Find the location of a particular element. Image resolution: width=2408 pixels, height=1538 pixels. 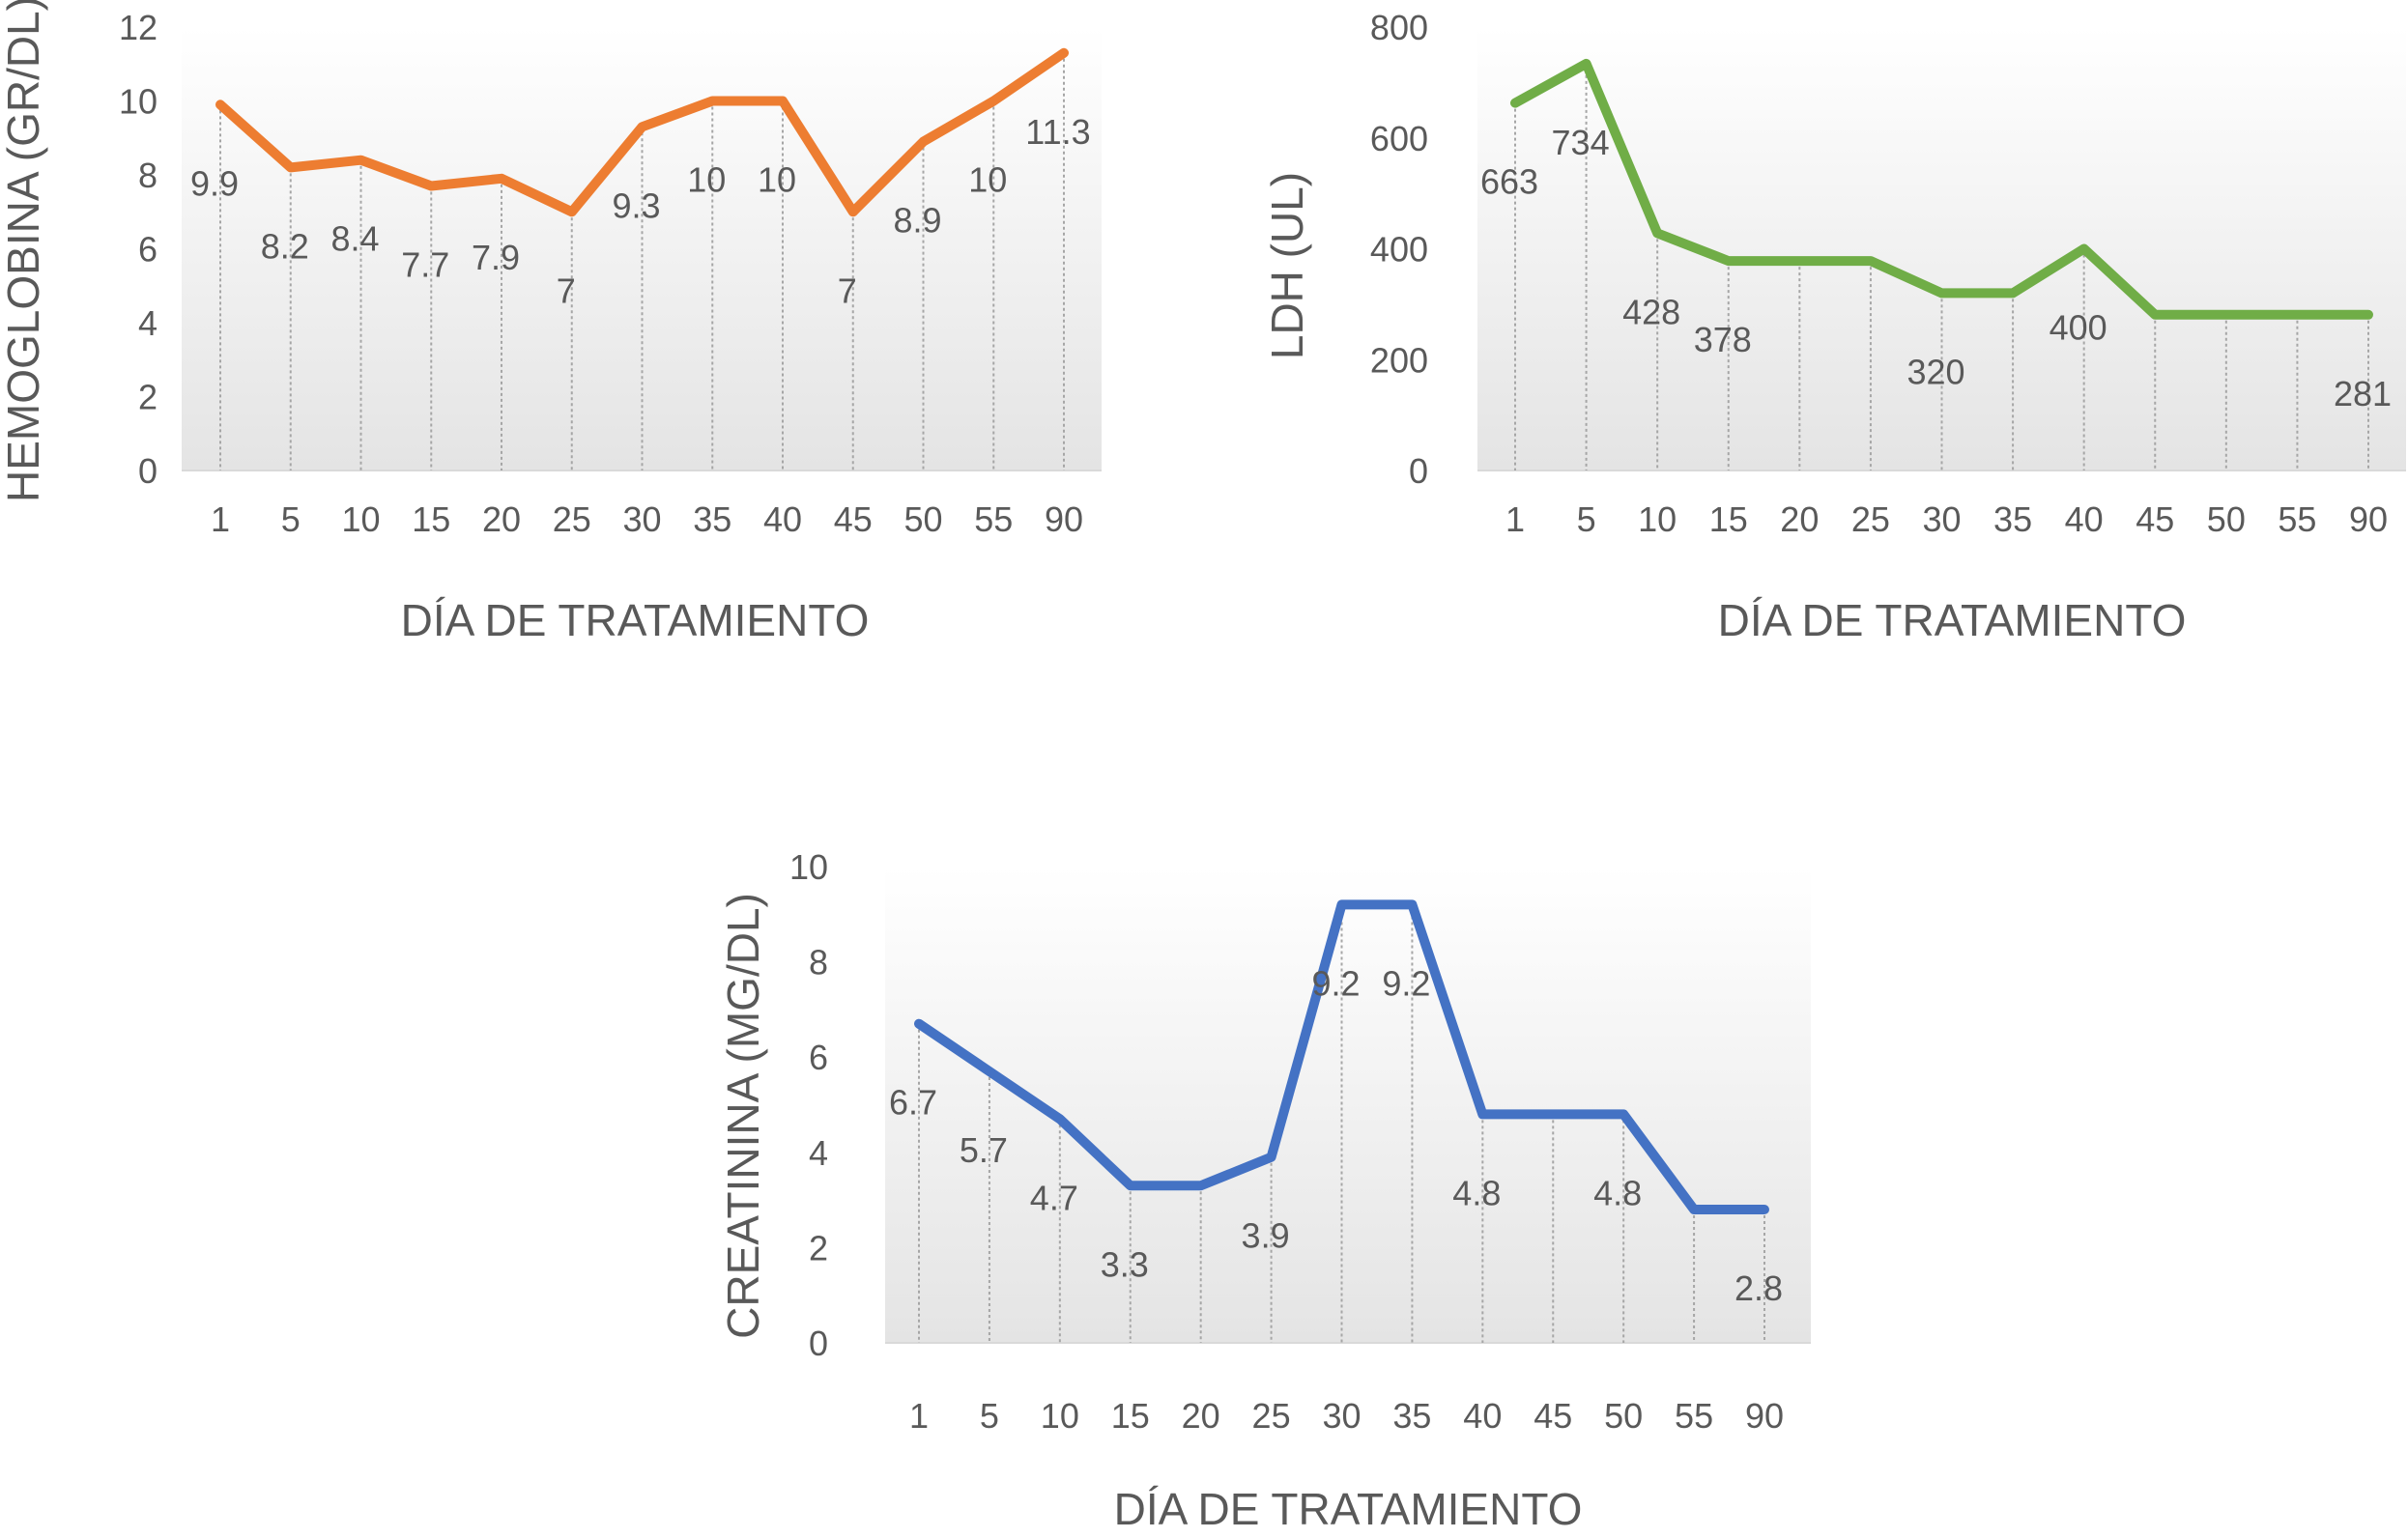

creatinina-x-tick-label: 55 is located at coordinates (1694, 1416).